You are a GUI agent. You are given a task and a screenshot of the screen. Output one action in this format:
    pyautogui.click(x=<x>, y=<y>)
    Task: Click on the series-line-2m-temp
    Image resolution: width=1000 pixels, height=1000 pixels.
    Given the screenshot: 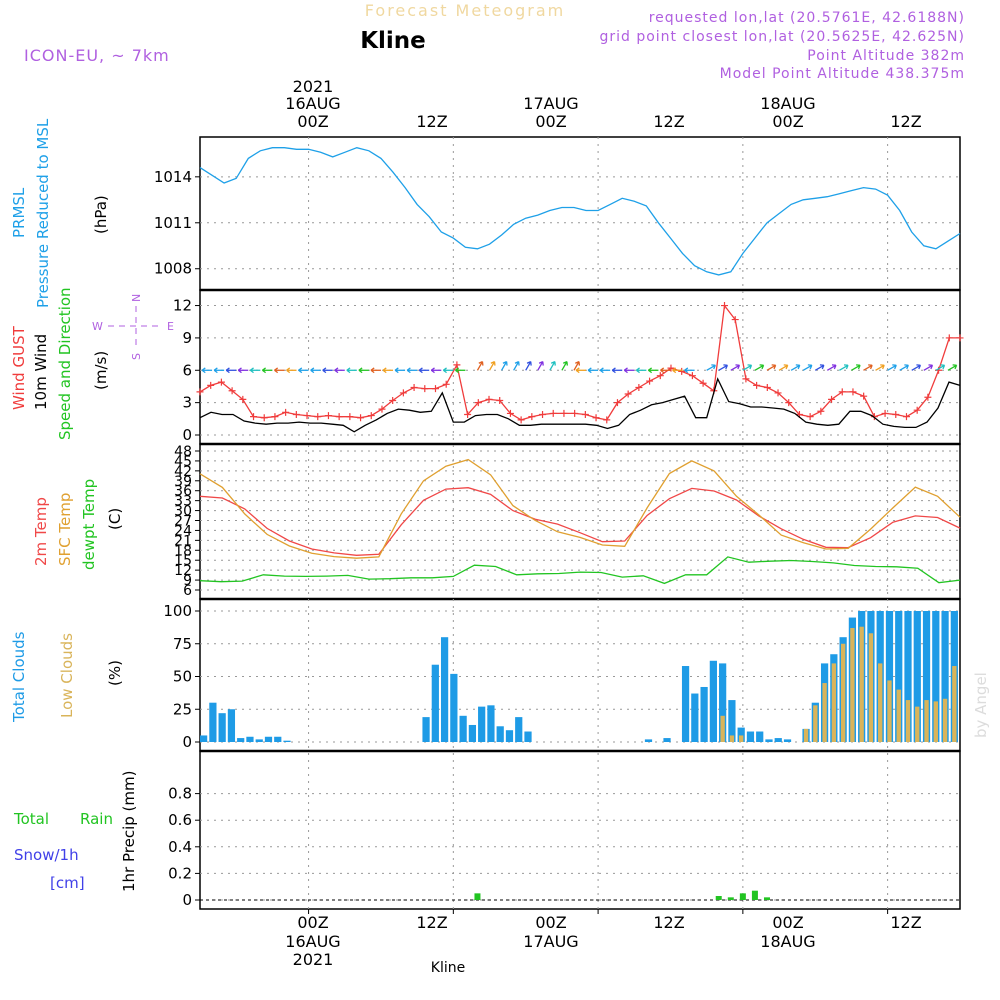 What is the action you would take?
    pyautogui.click(x=580, y=521)
    